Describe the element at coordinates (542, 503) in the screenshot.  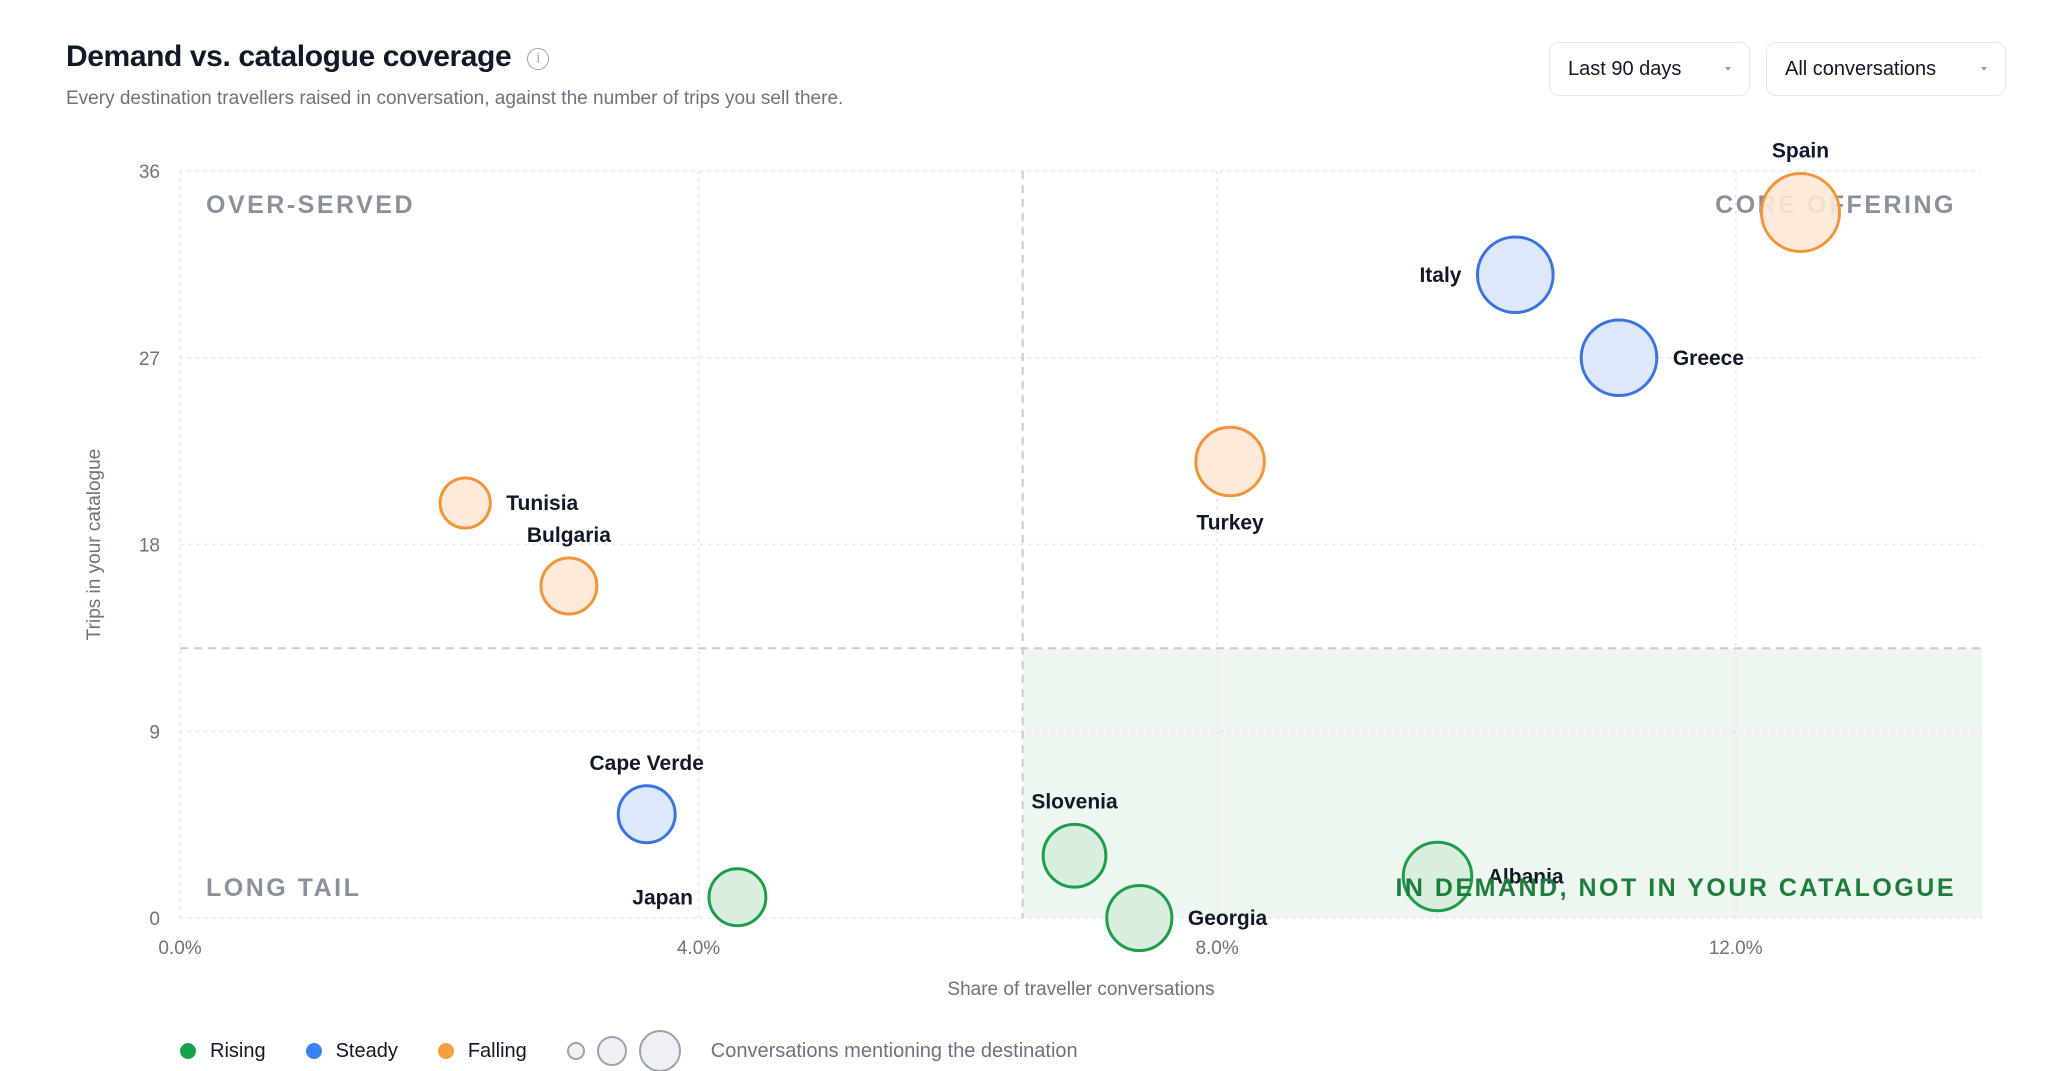
I see `bubble-label-tunisia: Tunisia` at that location.